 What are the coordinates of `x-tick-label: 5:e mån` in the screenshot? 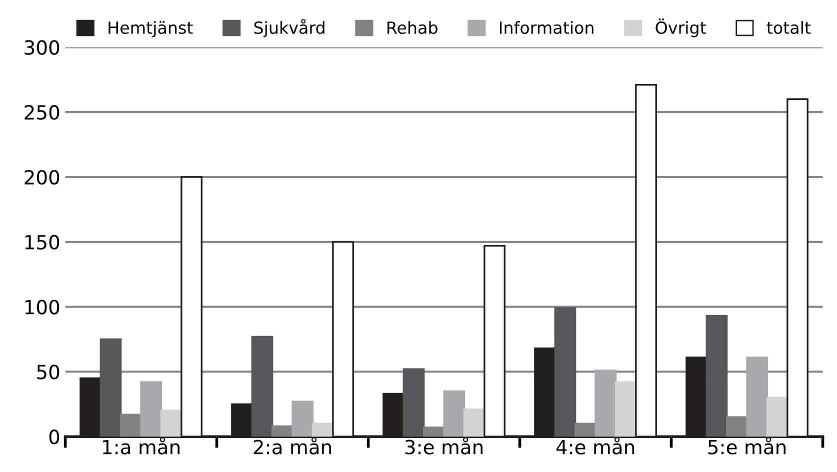 It's located at (747, 445).